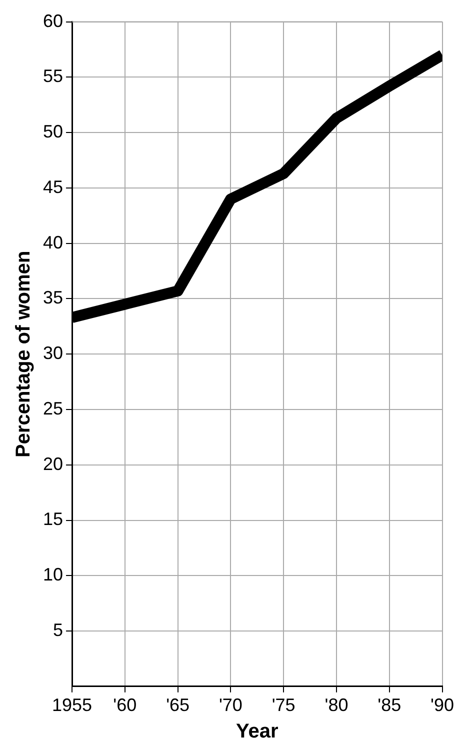  What do you see at coordinates (125, 705) in the screenshot?
I see `x-tick-label: '60` at bounding box center [125, 705].